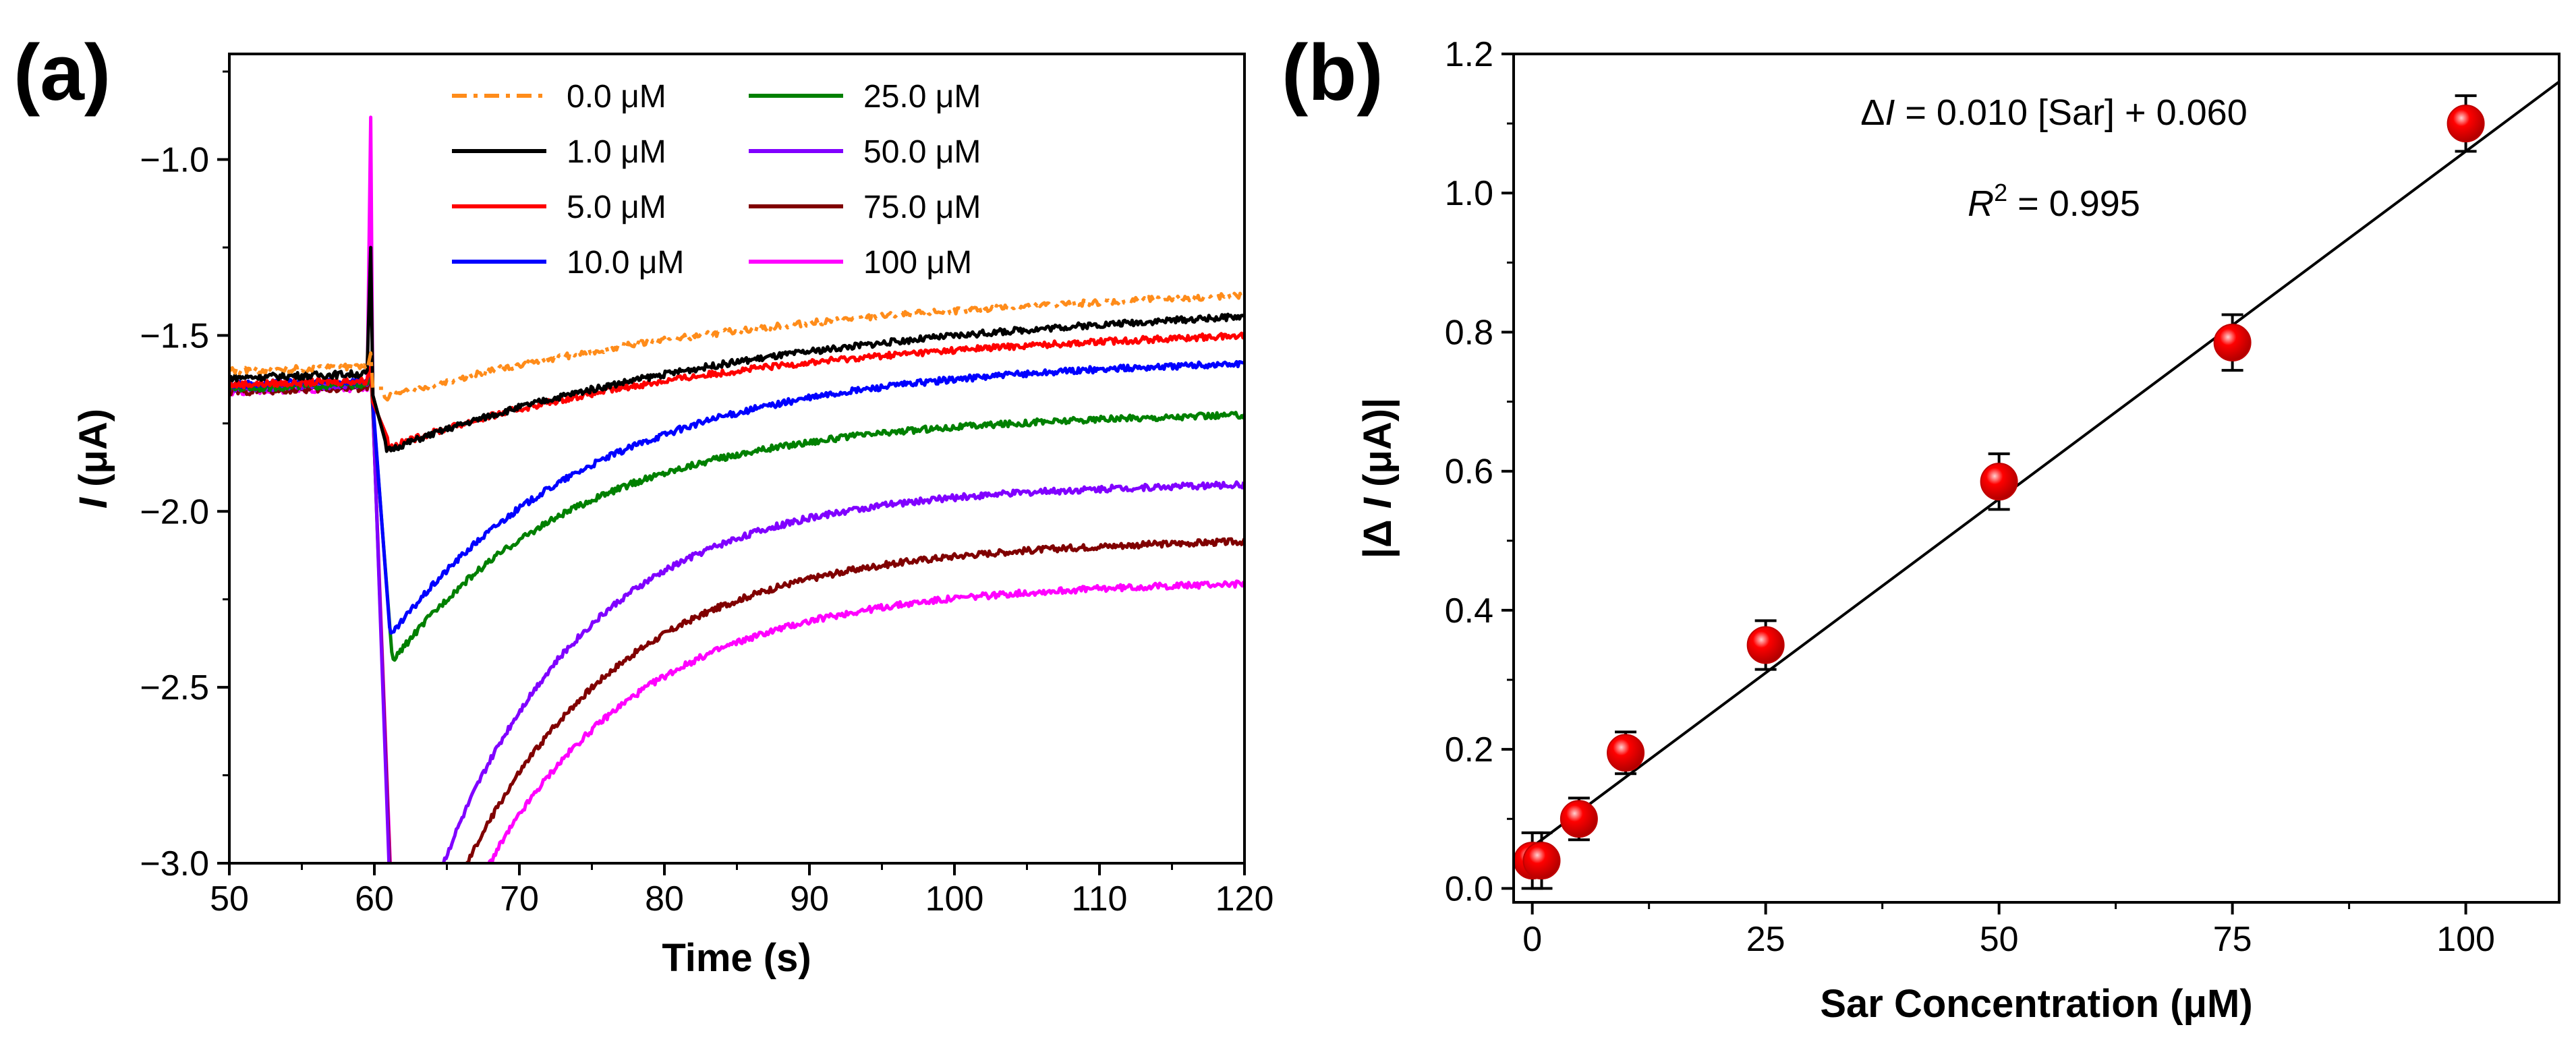  Describe the element at coordinates (736, 958) in the screenshot. I see `chart-a-x-axis-title: Time (s)` at that location.